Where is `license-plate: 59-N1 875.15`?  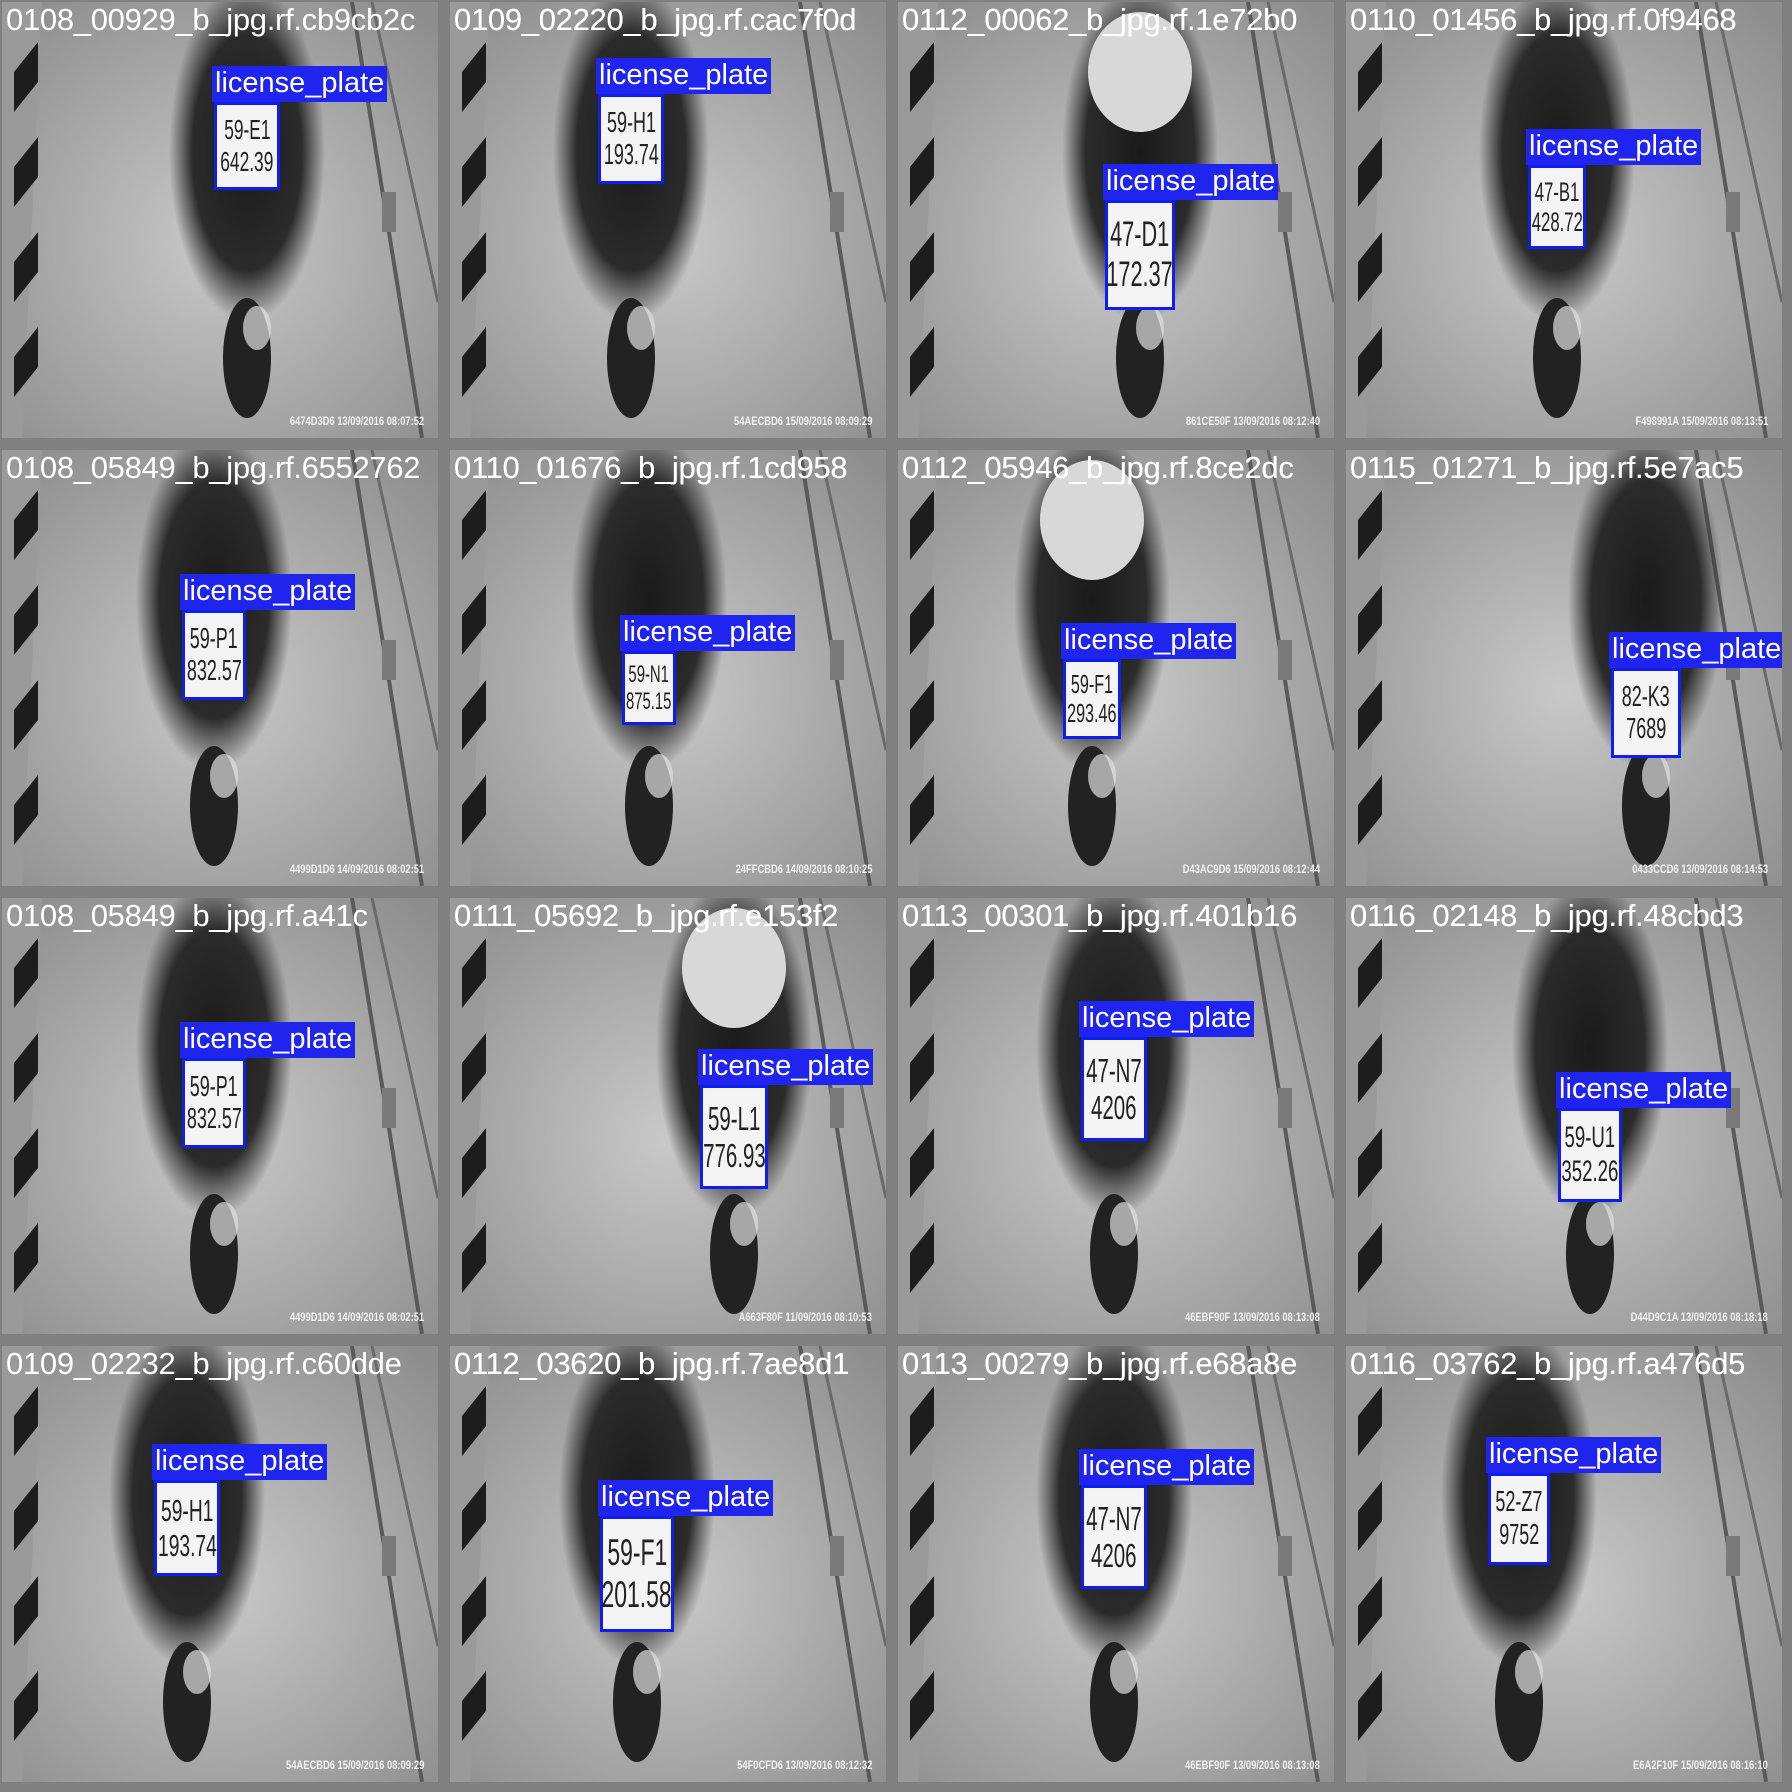 license-plate: 59-N1 875.15 is located at coordinates (649, 688).